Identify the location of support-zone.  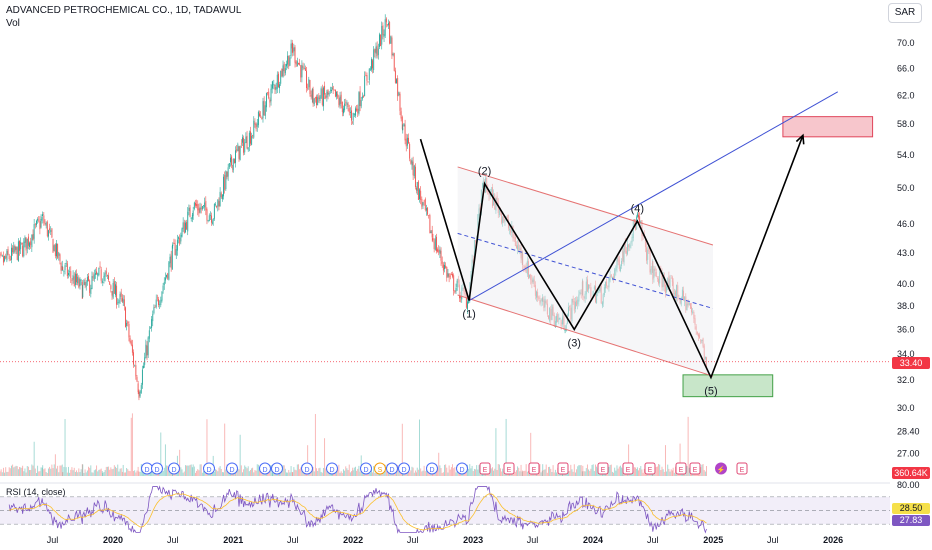
(728, 386).